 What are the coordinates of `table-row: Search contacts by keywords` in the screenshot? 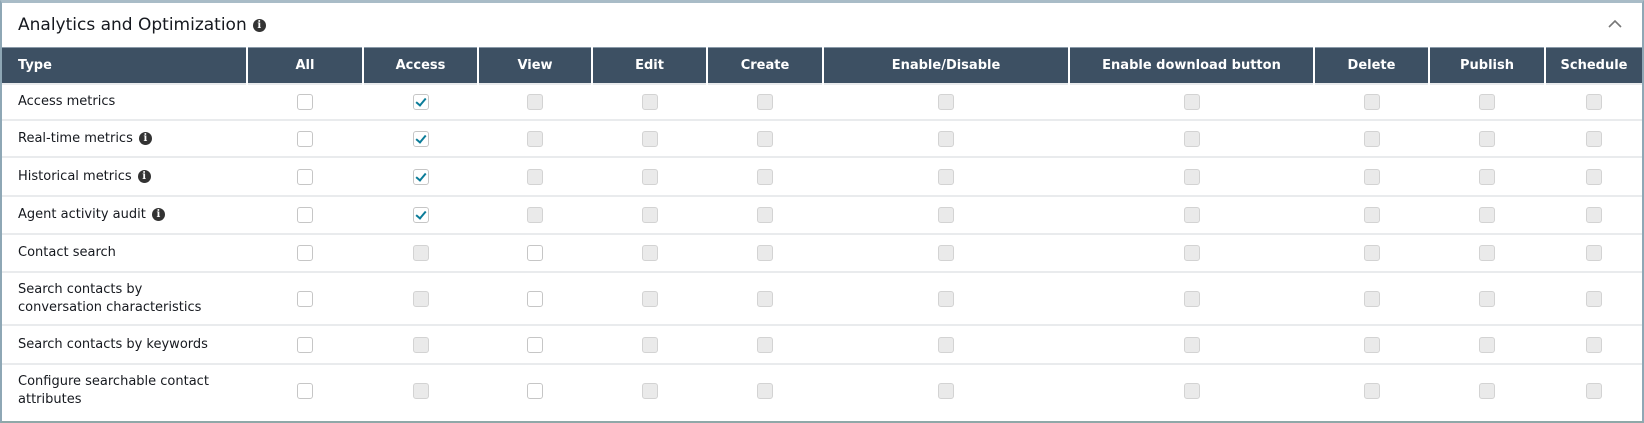 It's located at (822, 344).